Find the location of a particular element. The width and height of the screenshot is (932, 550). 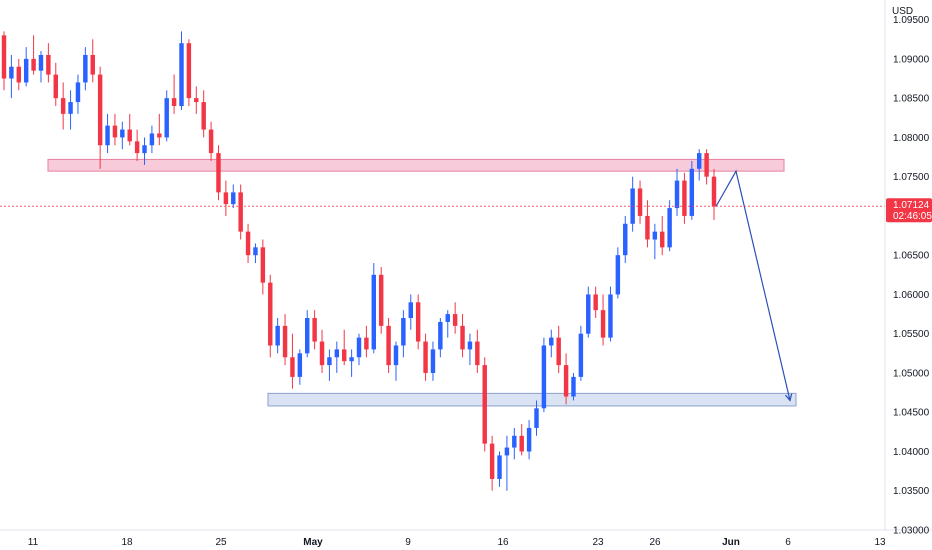

current-price-value: 1.07124 is located at coordinates (911, 205).